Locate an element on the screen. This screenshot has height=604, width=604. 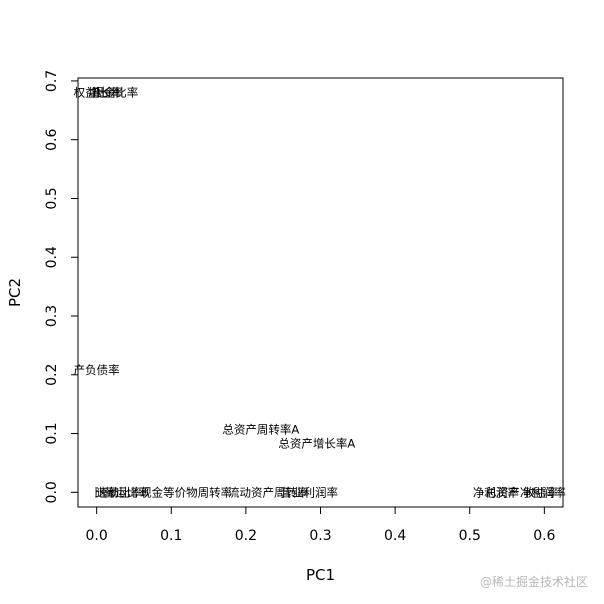
y-tick-label: 0.0 is located at coordinates (52, 492).